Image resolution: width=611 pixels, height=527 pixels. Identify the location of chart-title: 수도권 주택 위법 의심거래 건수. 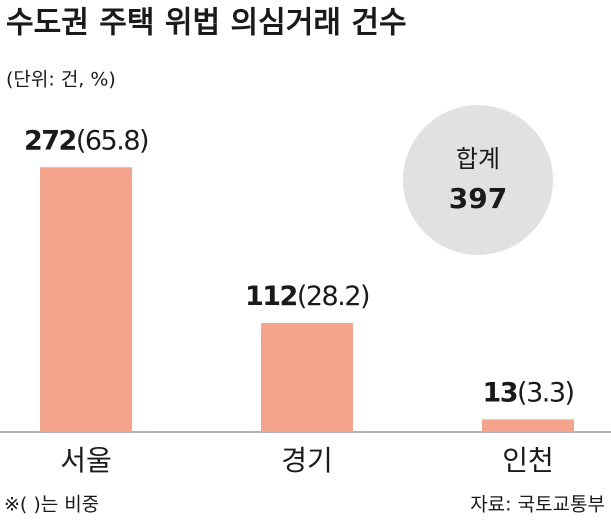
(206, 23).